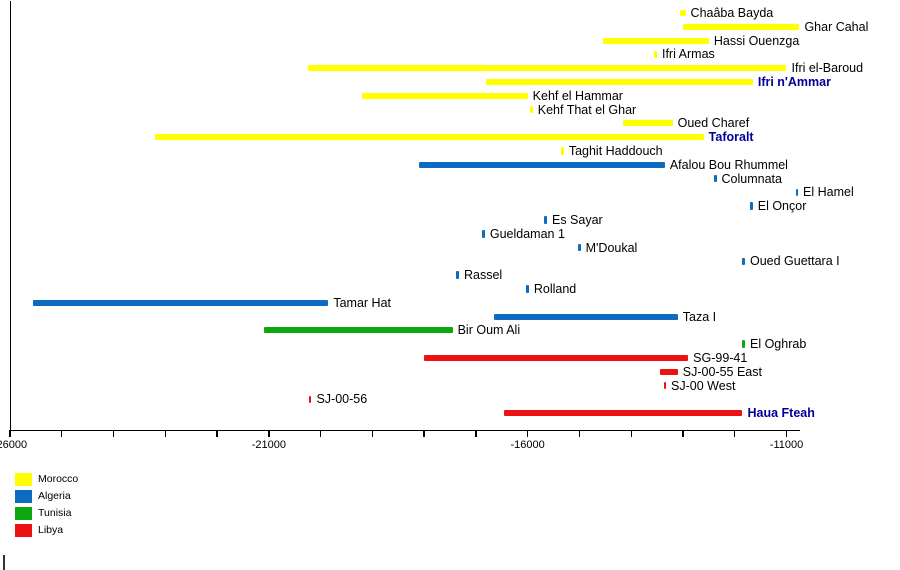 The height and width of the screenshot is (570, 900). I want to click on site-label: Bir Oum Ali, so click(489, 330).